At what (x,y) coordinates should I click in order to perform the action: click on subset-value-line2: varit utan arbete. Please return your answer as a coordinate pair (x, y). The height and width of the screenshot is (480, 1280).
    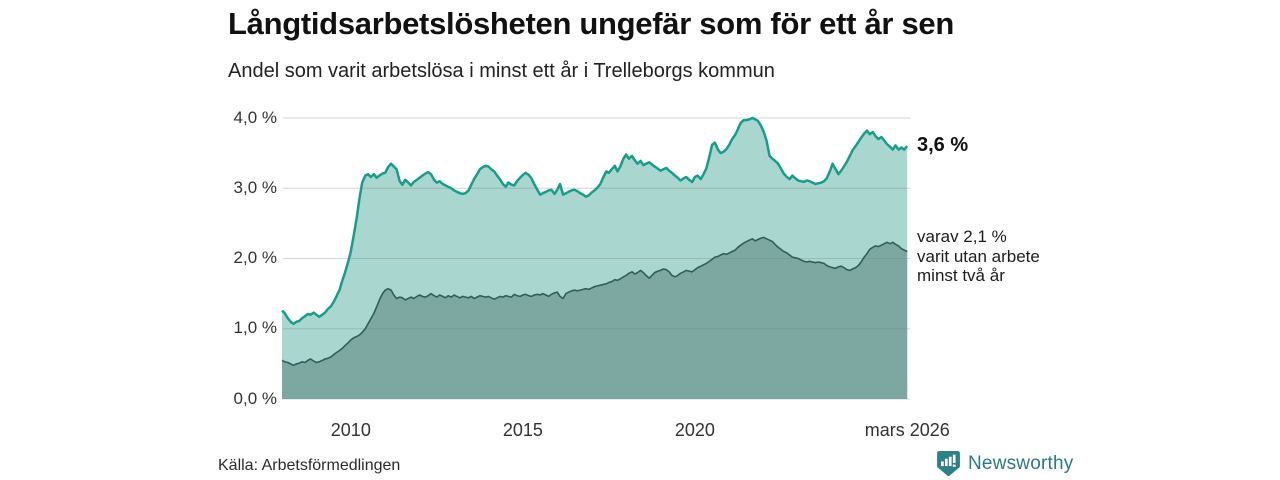
    Looking at the image, I should click on (978, 256).